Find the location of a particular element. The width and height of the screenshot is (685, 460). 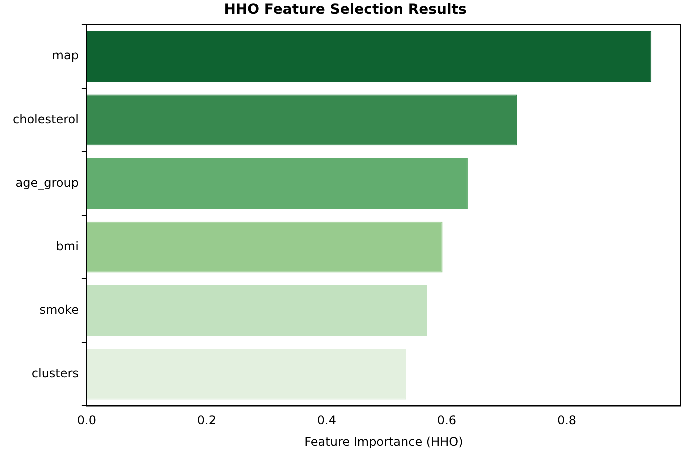

y-tick-label: age_group is located at coordinates (47, 183).